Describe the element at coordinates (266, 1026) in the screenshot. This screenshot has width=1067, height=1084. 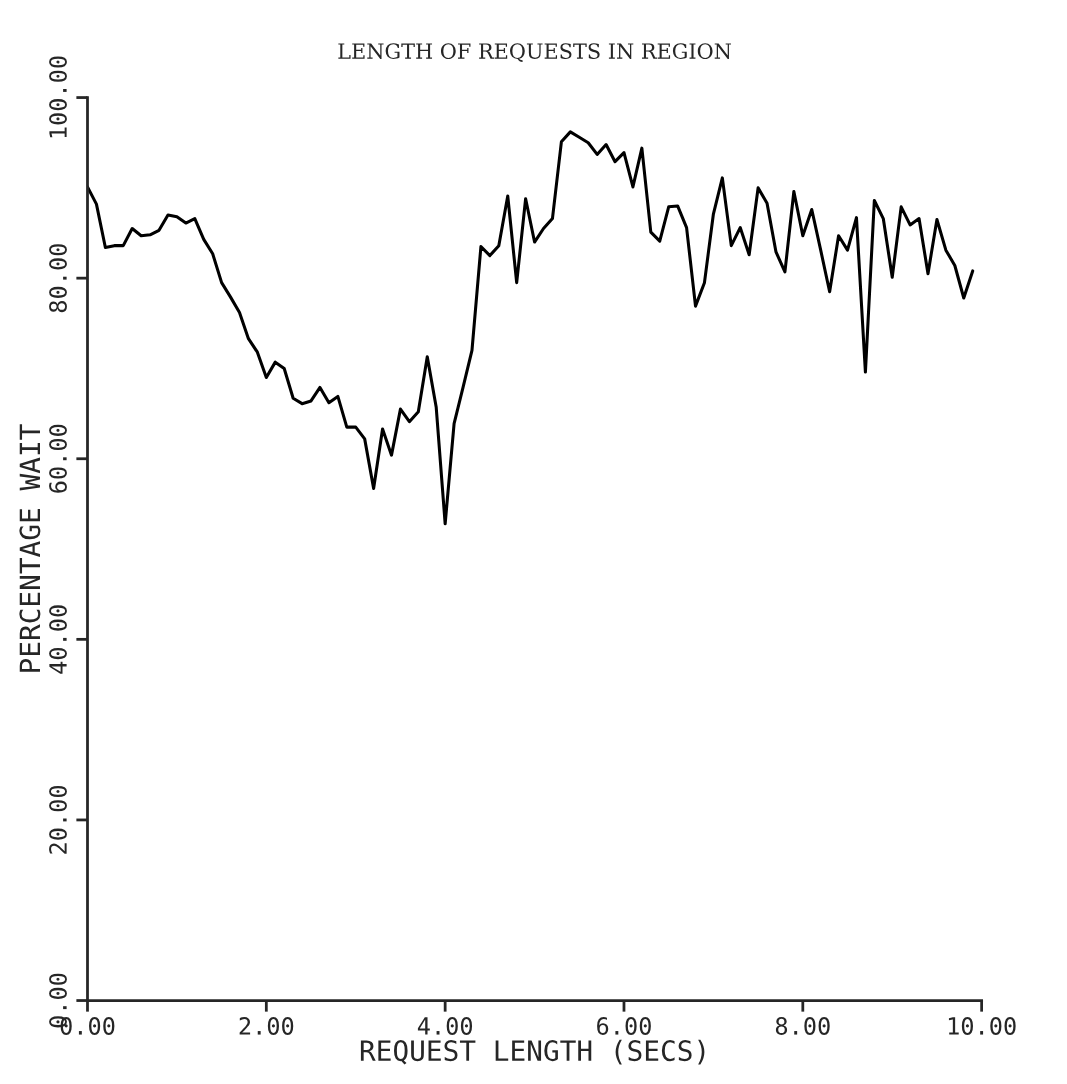
I see `x-tick-label: 2.00` at that location.